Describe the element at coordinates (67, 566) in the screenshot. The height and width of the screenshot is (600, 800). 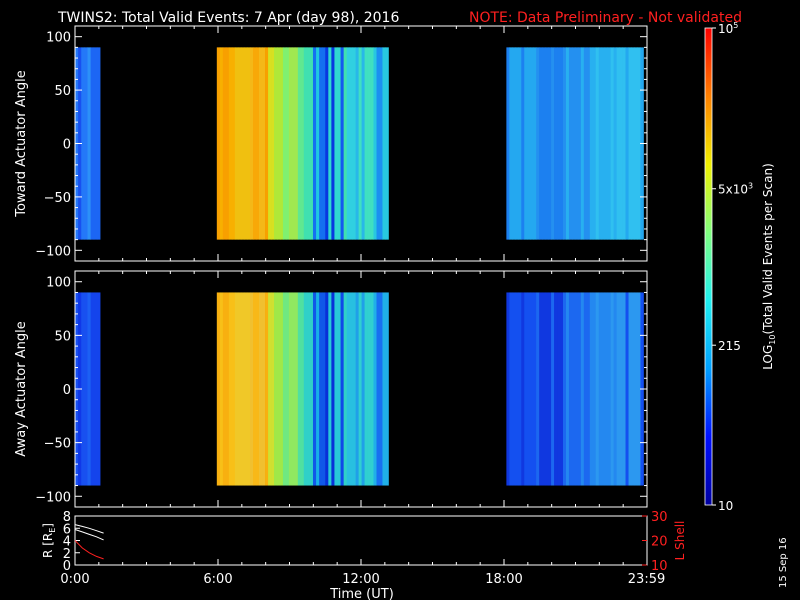
I see `y-tick-label: 0` at that location.